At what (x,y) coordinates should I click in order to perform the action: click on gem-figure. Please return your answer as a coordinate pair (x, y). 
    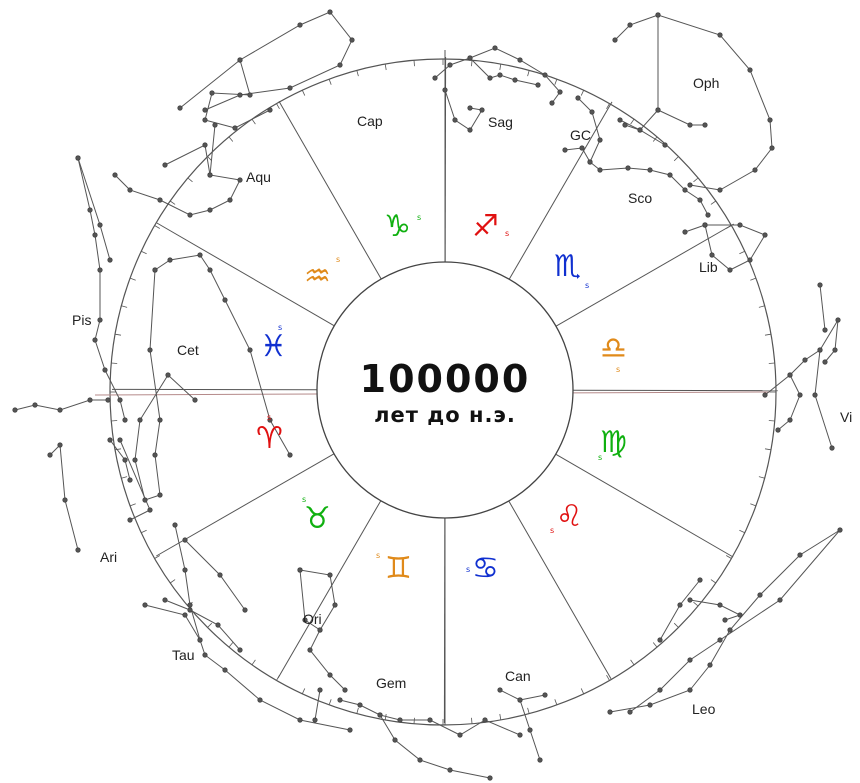
    Looking at the image, I should click on (430, 739).